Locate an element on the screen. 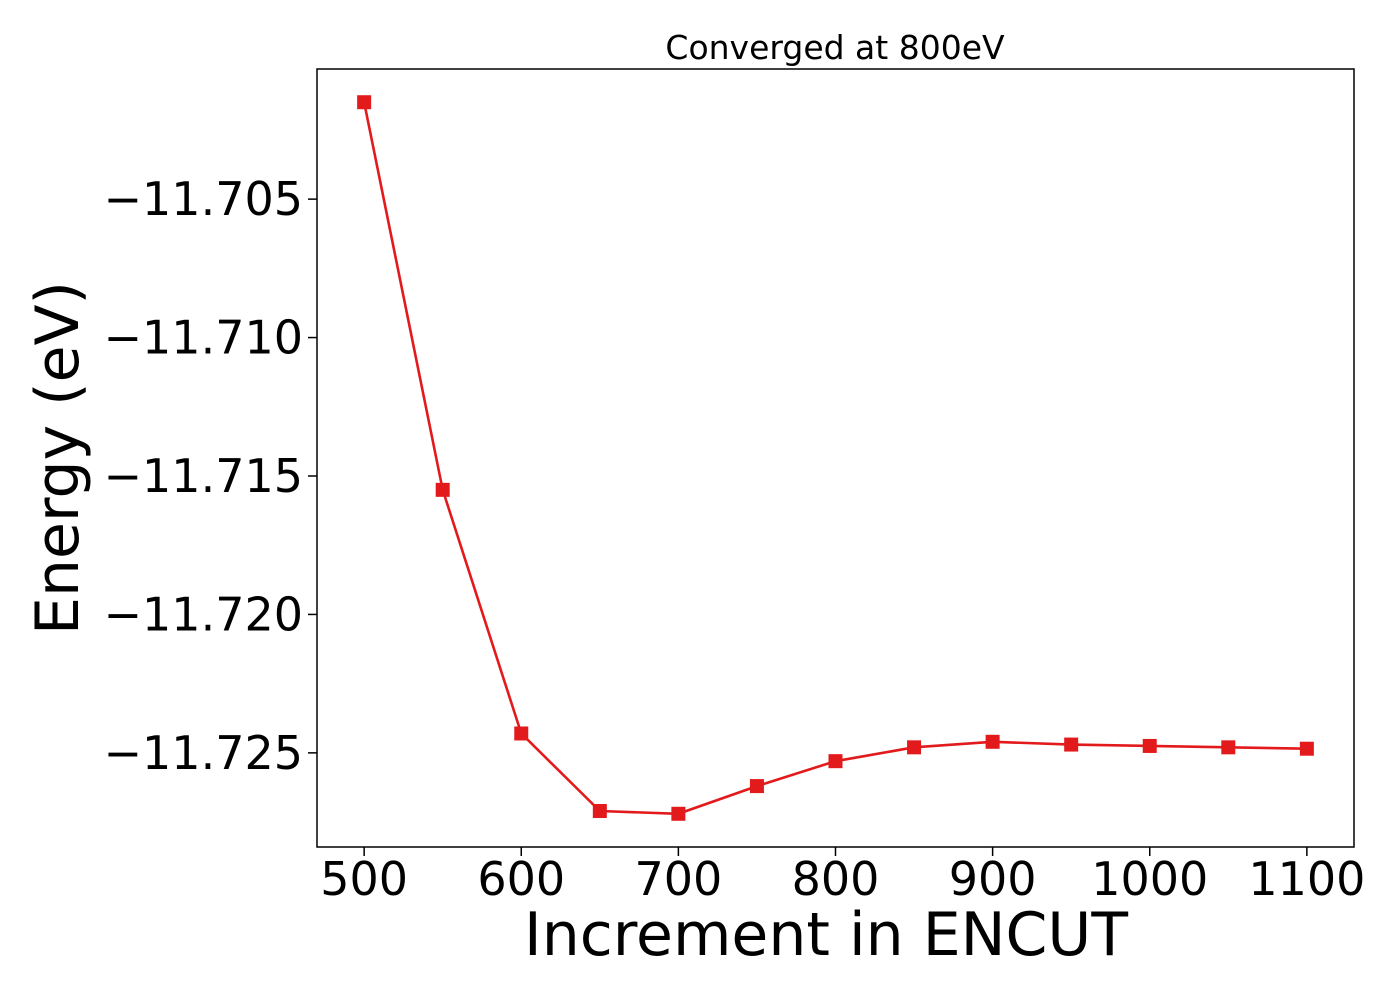 The image size is (1400, 1000). x-axis: 500 600 700 800 900 1000 1100 is located at coordinates (842, 876).